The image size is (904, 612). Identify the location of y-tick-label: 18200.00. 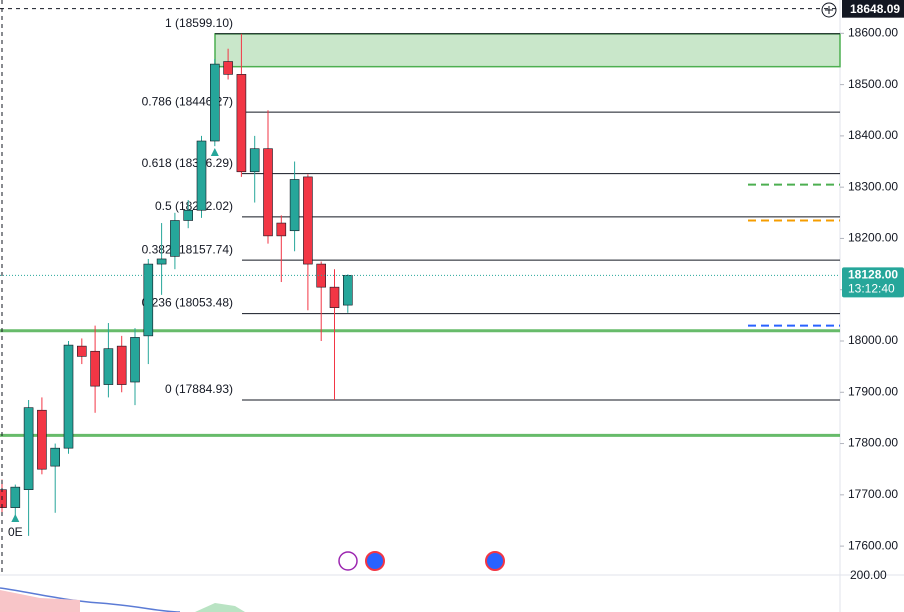
(873, 238).